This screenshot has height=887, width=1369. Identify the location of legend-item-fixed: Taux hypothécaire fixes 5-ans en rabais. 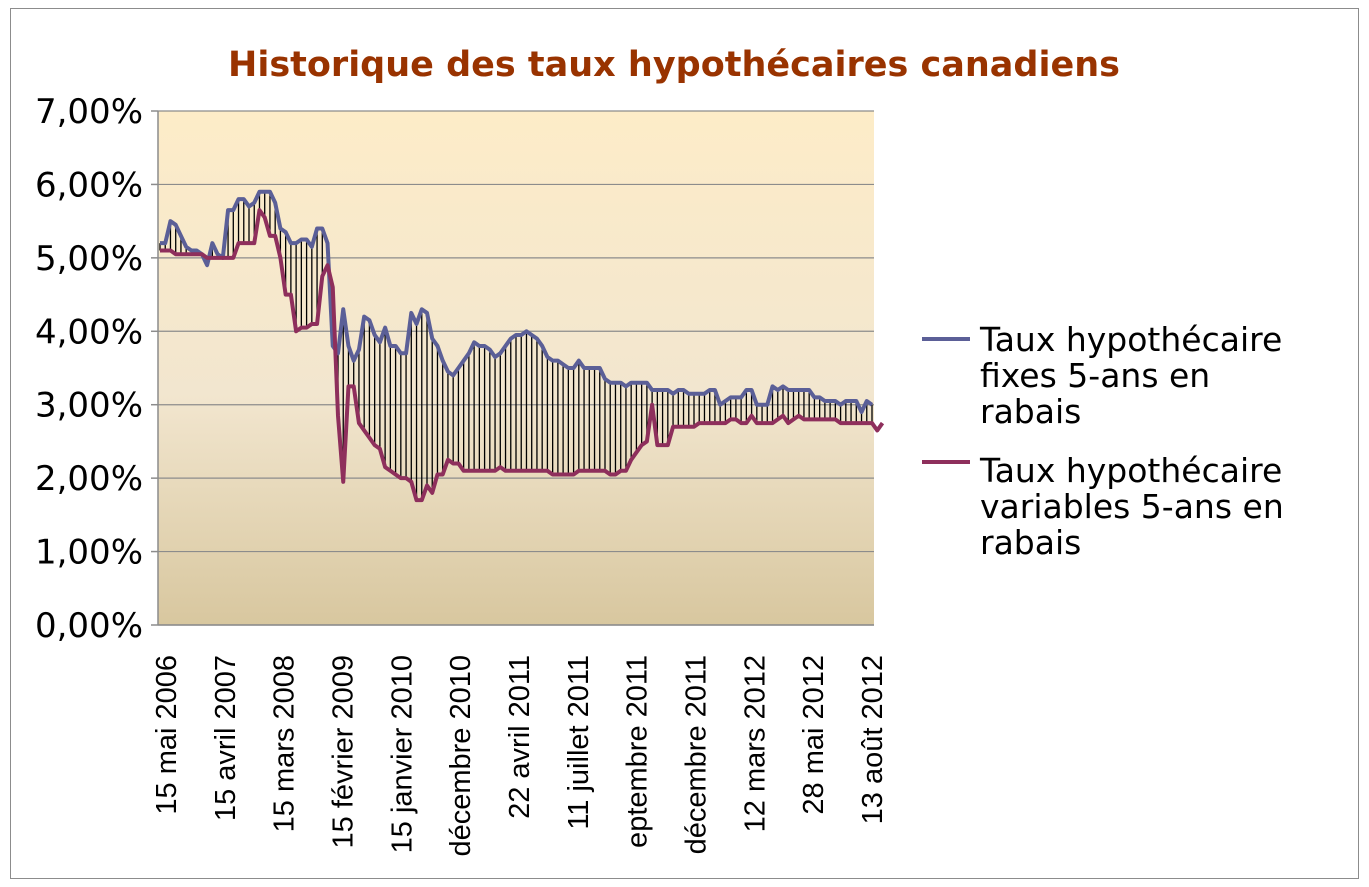
(1107, 375).